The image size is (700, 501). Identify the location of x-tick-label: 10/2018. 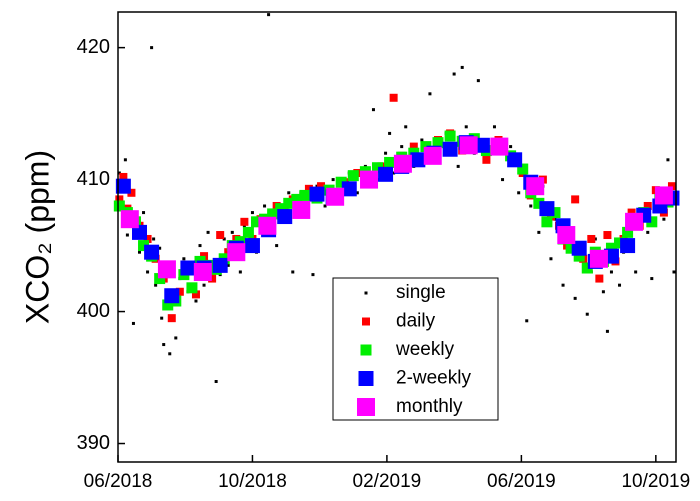
(252, 481).